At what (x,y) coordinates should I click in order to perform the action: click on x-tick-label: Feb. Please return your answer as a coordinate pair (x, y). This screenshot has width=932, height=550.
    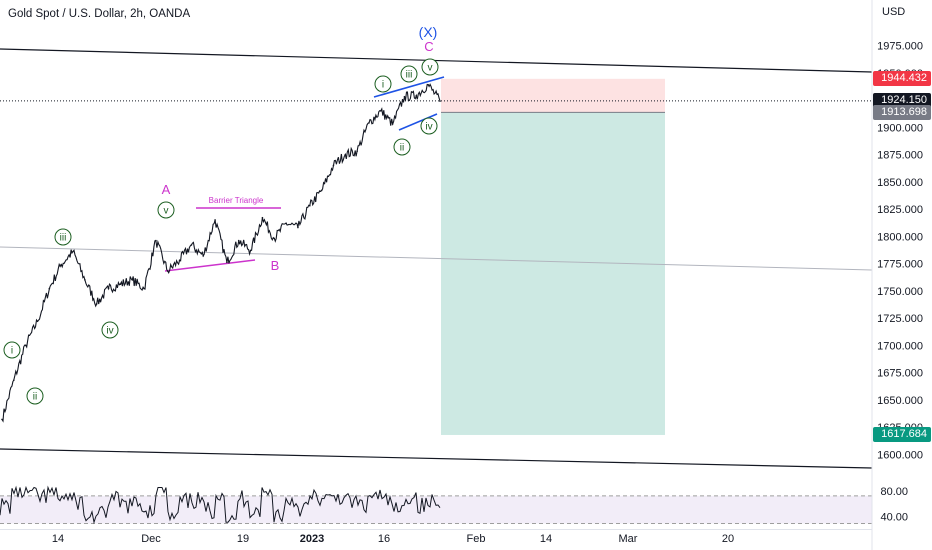
    Looking at the image, I should click on (476, 539).